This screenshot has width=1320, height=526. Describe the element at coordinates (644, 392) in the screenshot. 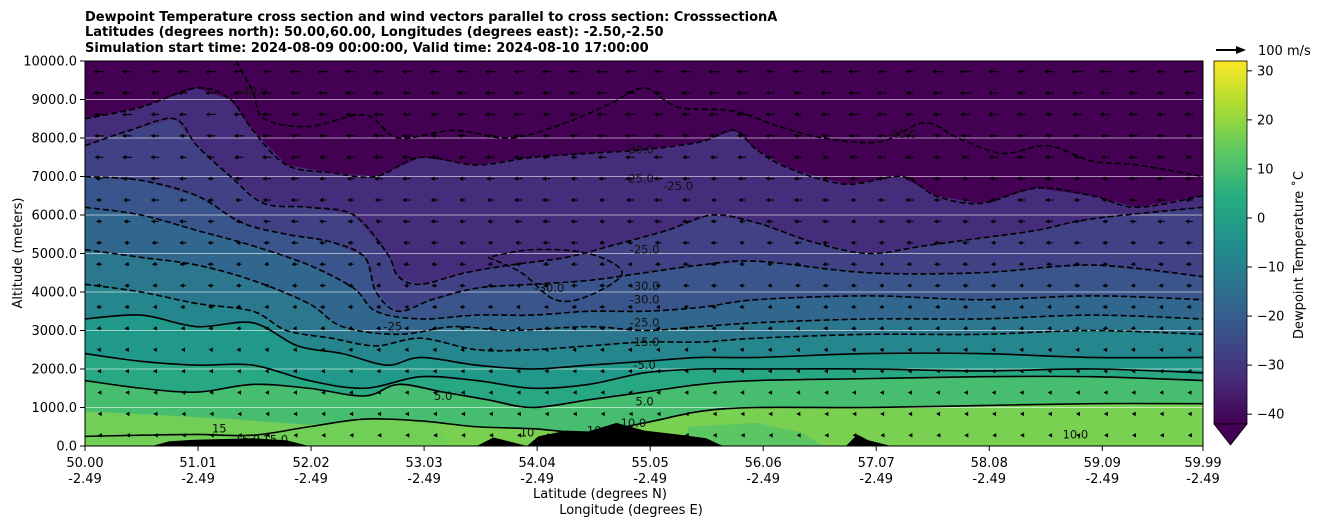

I see `contour-line-solid` at that location.